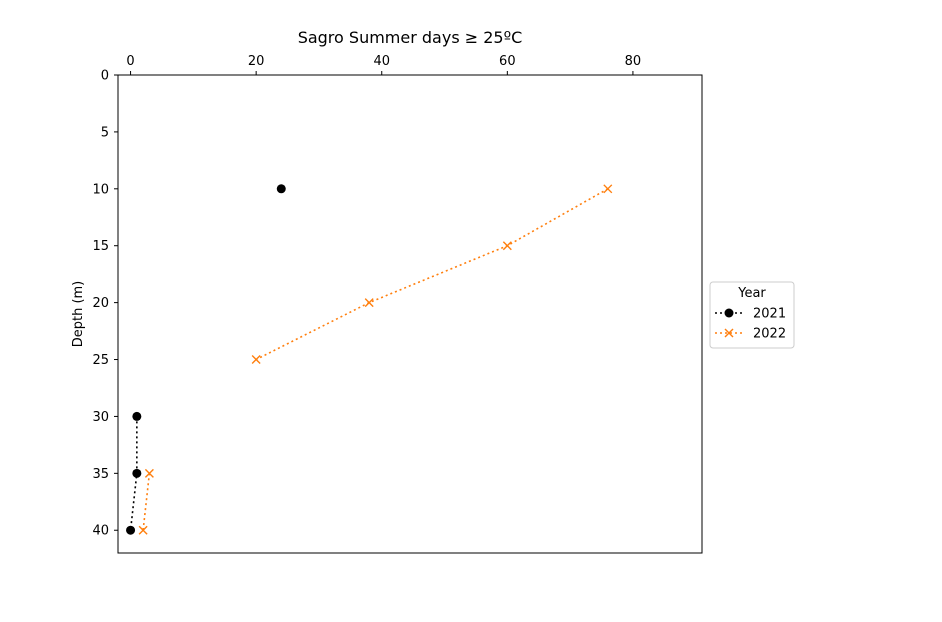 This screenshot has width=942, height=622. I want to click on y-axis-label: Depth (m), so click(78, 314).